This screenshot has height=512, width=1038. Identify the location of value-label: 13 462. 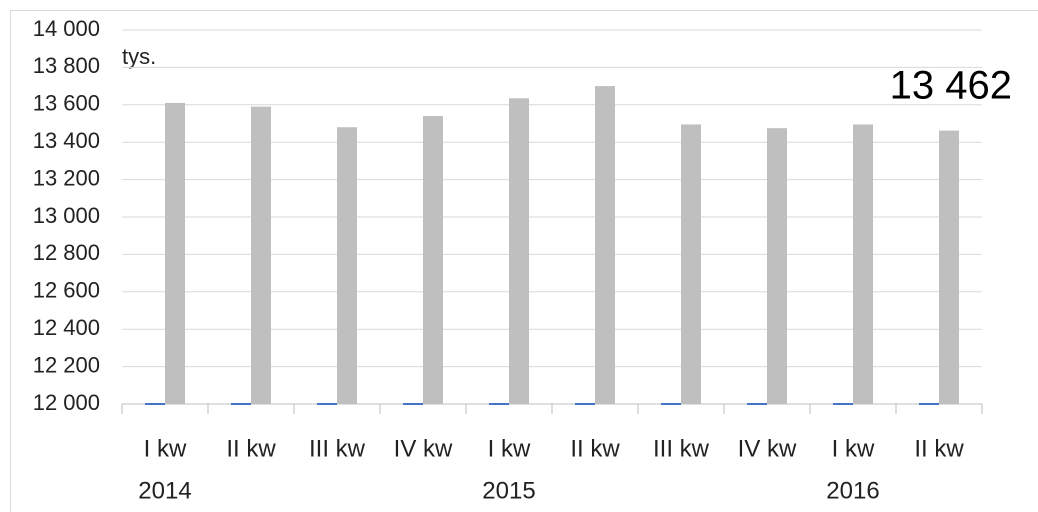
(951, 86).